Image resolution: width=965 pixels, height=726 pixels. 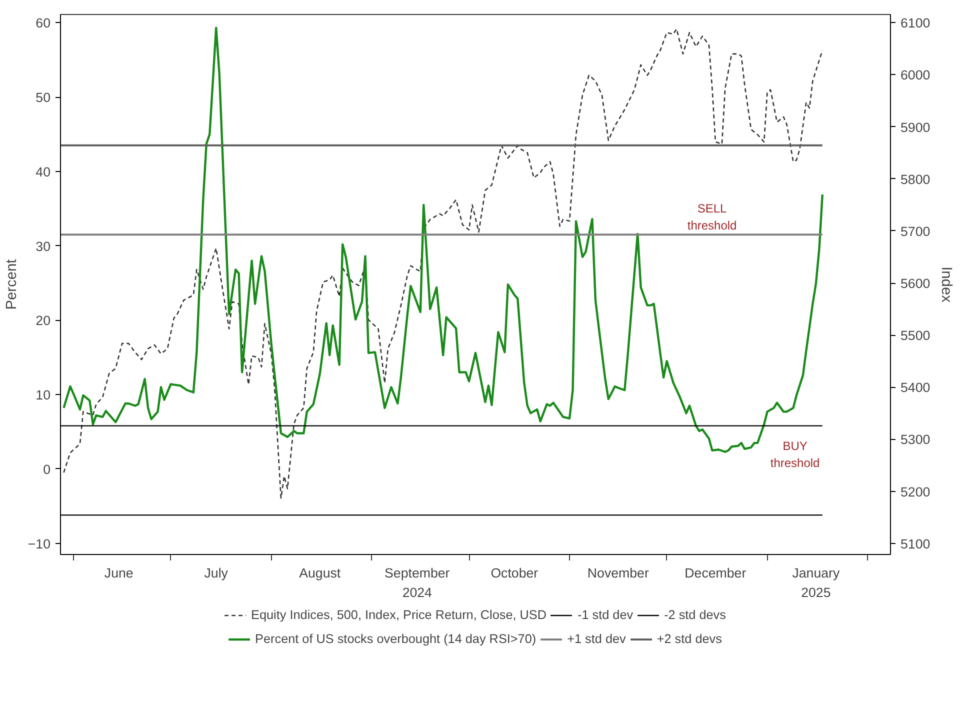 I want to click on y-tick-label: 40, so click(x=43, y=172).